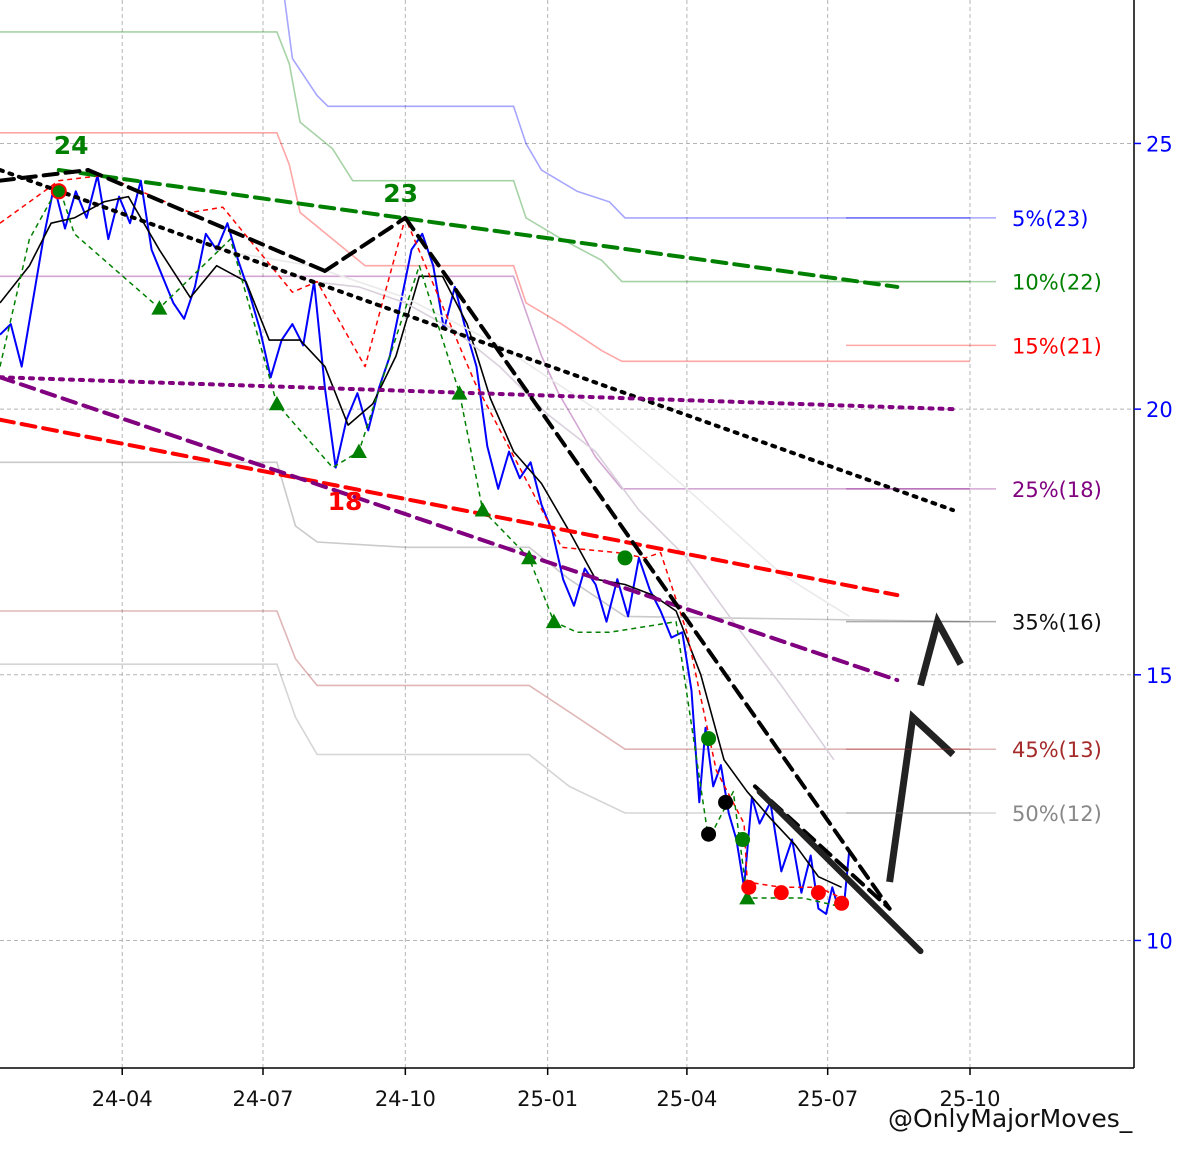 This screenshot has height=1152, width=1200. Describe the element at coordinates (1010, 1118) in the screenshot. I see `watermark: @OnlyMajorMoves_` at that location.